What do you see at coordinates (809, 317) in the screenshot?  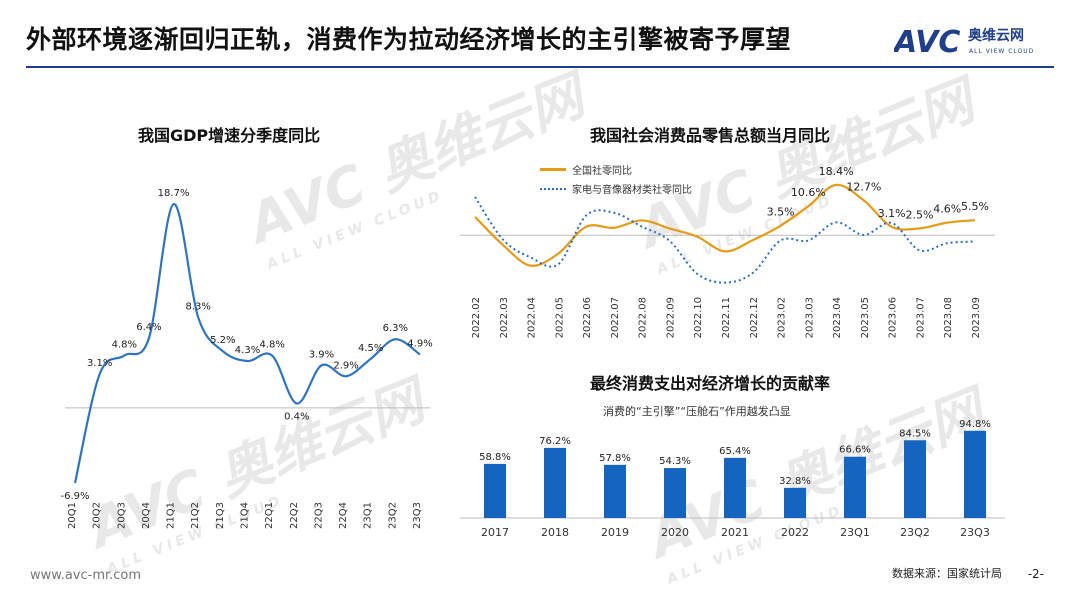 I see `x-tick-label: 2023.03` at bounding box center [809, 317].